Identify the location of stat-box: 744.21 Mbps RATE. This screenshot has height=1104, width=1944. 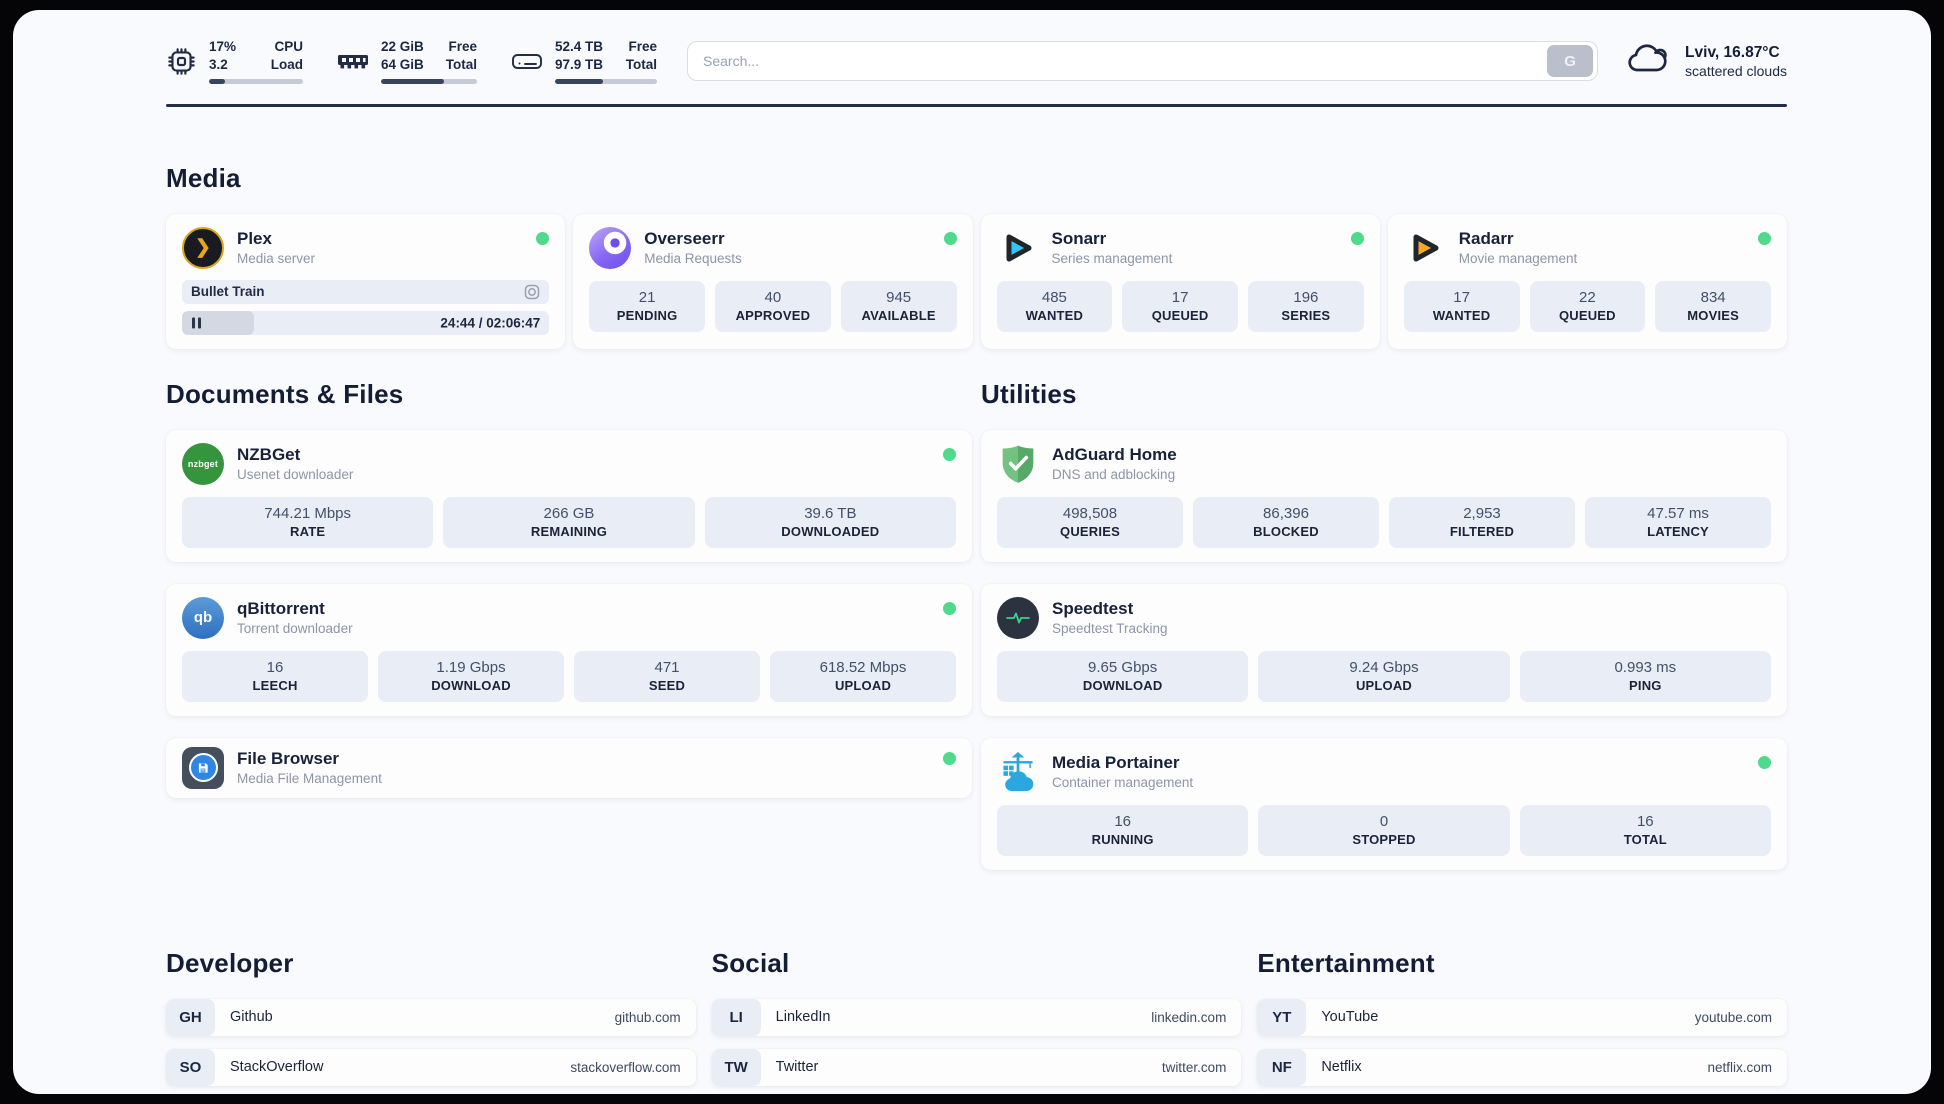
(308, 522).